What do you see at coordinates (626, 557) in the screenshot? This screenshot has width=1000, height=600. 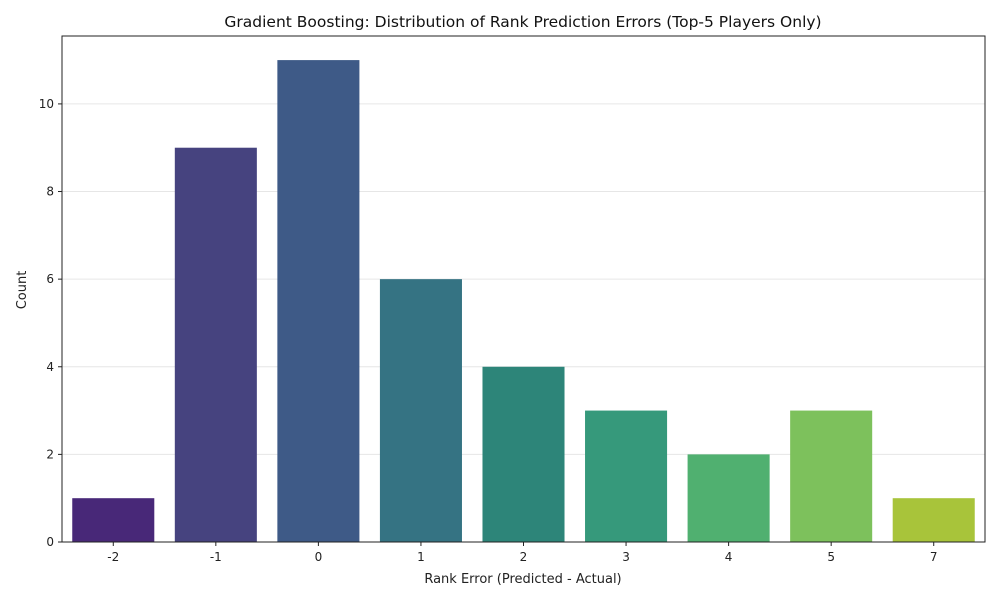 I see `x-tick-label: 3` at bounding box center [626, 557].